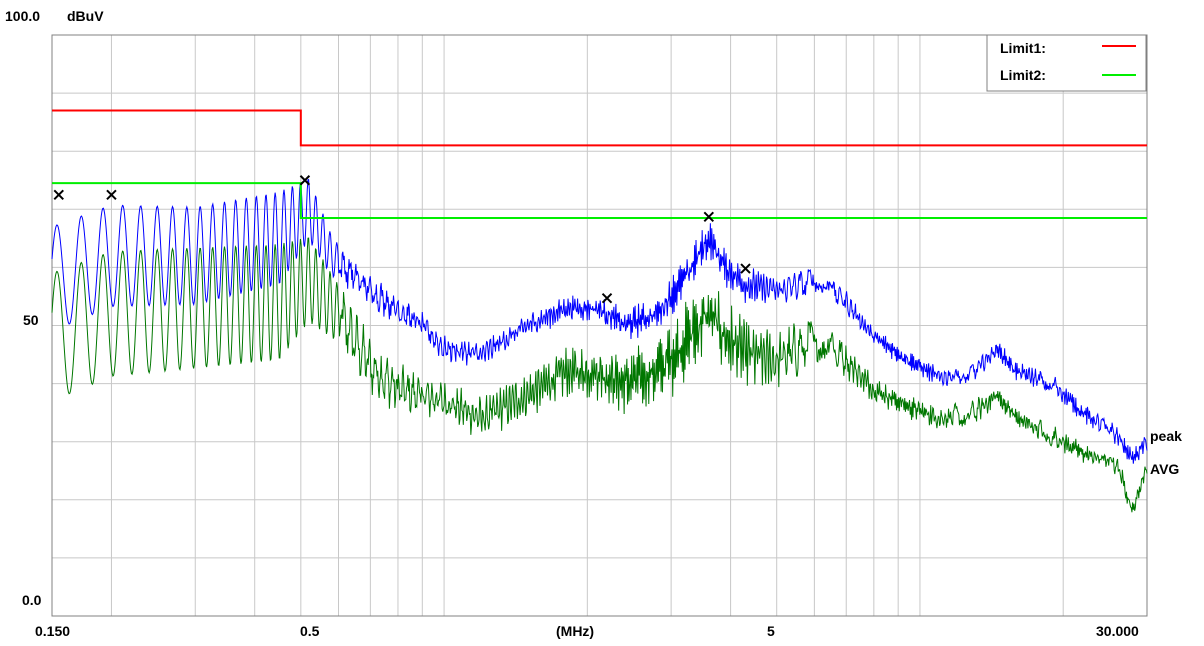  Describe the element at coordinates (402, 239) in the screenshot. I see `markers-layer` at that location.